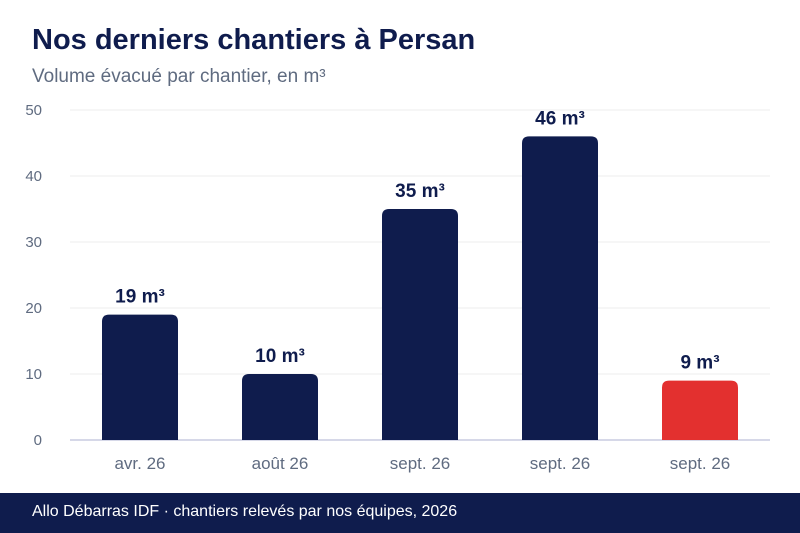  Describe the element at coordinates (33, 308) in the screenshot. I see `y-tick-label: 20` at that location.